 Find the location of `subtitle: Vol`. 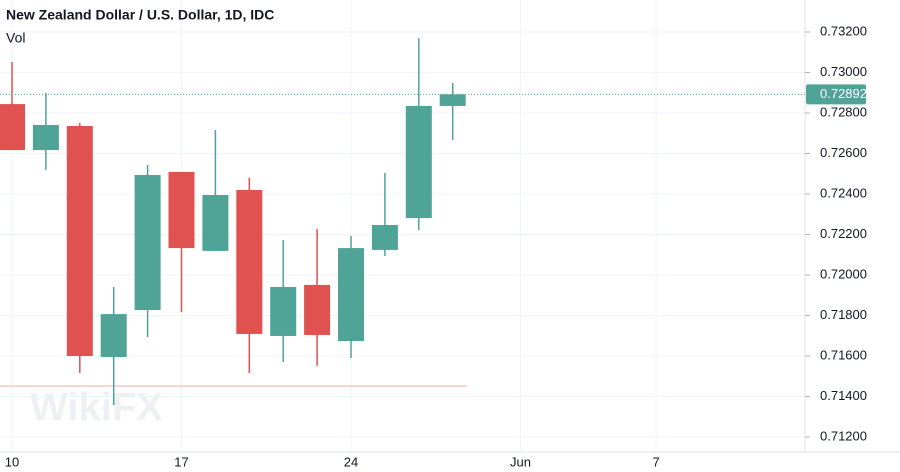

subtitle: Vol is located at coordinates (15, 38).